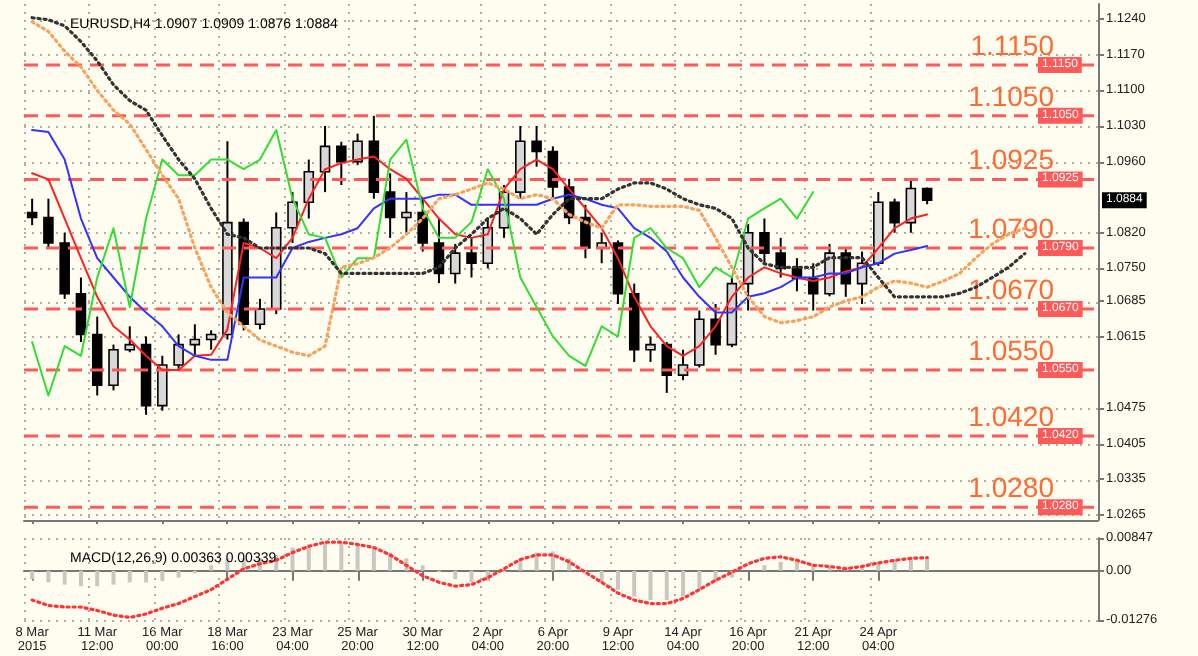 This screenshot has height=656, width=1198. Describe the element at coordinates (1011, 289) in the screenshot. I see `text: 1.0670` at that location.